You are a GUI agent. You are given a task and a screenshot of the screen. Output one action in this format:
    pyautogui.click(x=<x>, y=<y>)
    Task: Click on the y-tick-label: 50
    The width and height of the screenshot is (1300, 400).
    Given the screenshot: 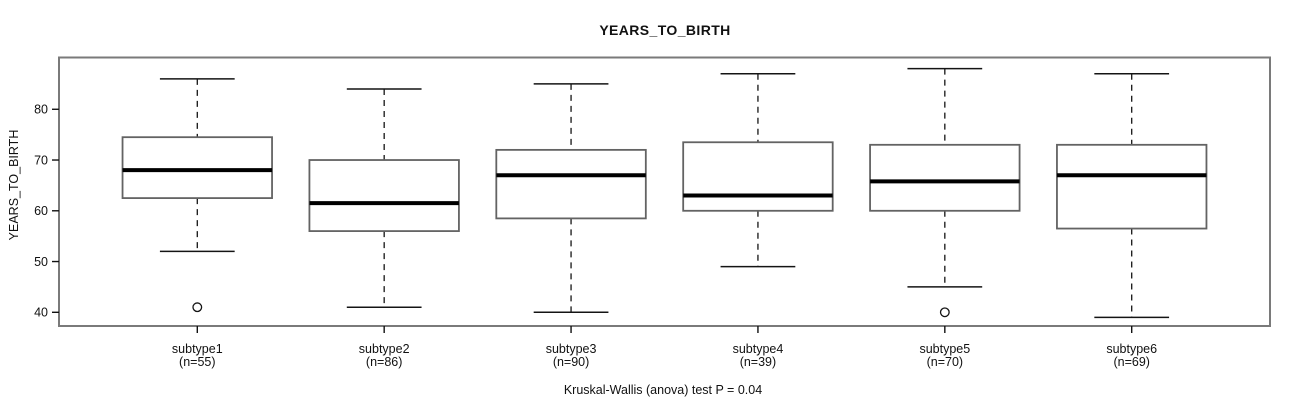 What is the action you would take?
    pyautogui.click(x=41, y=262)
    